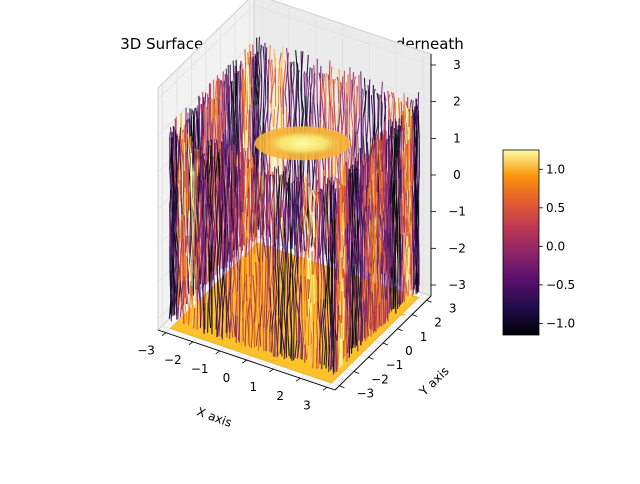  What do you see at coordinates (457, 65) in the screenshot?
I see `z-tick-label: 3` at bounding box center [457, 65].